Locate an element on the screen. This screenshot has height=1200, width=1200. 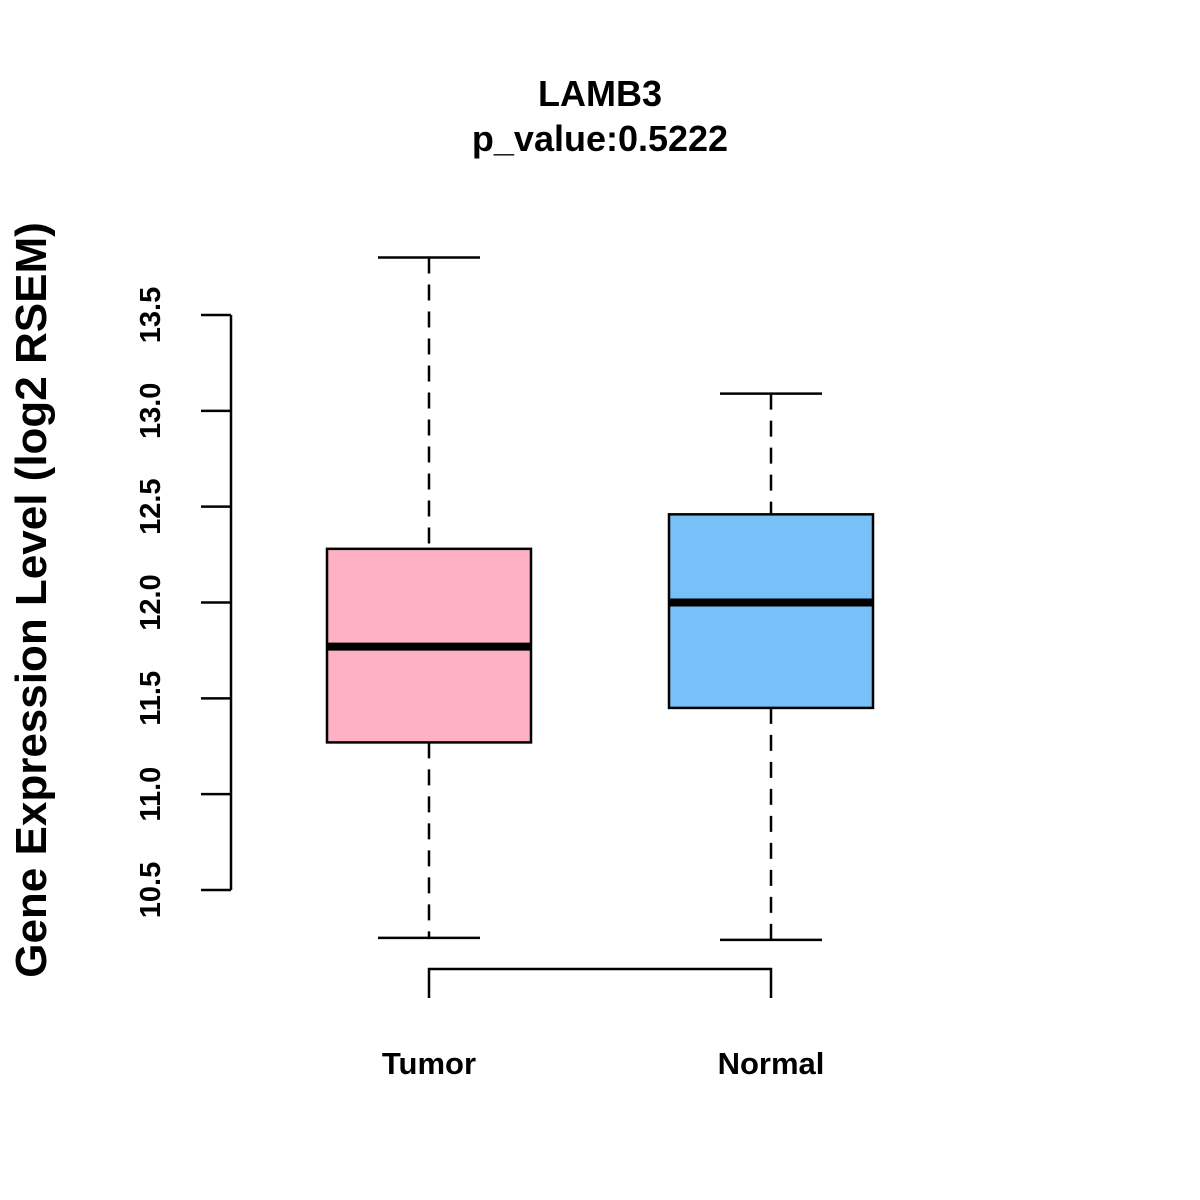
y-tick-label: 13.0 is located at coordinates (151, 411).